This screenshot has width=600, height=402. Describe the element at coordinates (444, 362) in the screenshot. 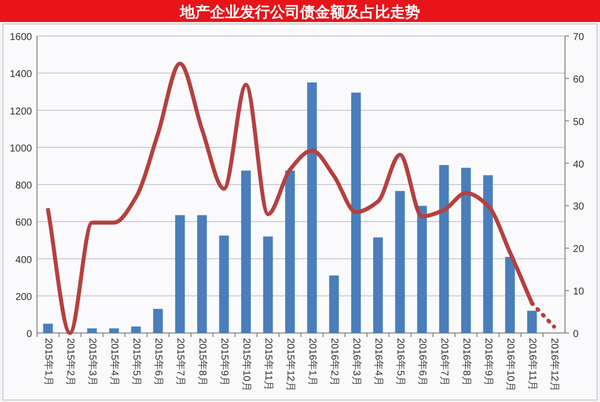

I see `x-tick-label: 2016年7月` at that location.